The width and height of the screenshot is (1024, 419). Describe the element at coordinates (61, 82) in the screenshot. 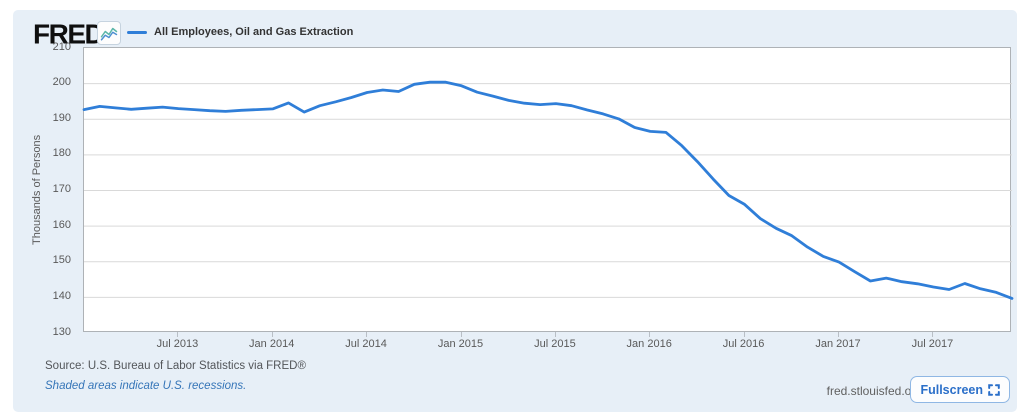

I see `y-tick-label: 200` at that location.